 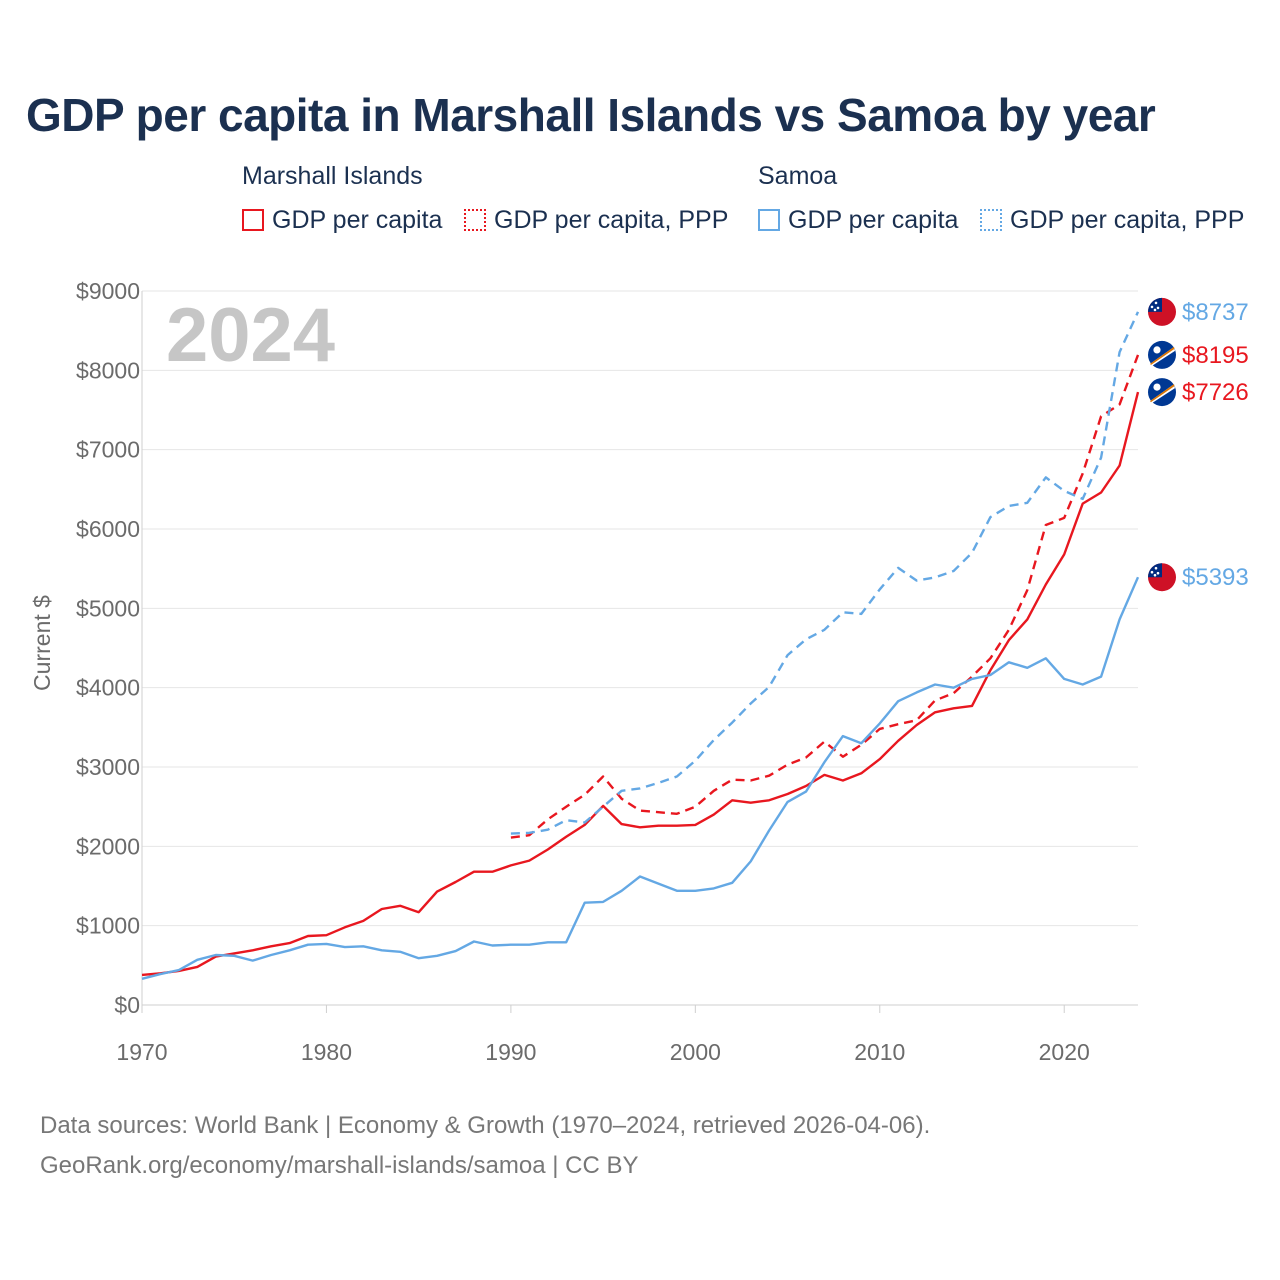 What do you see at coordinates (1215, 577) in the screenshot?
I see `end-label-samoa-solid: $5393` at bounding box center [1215, 577].